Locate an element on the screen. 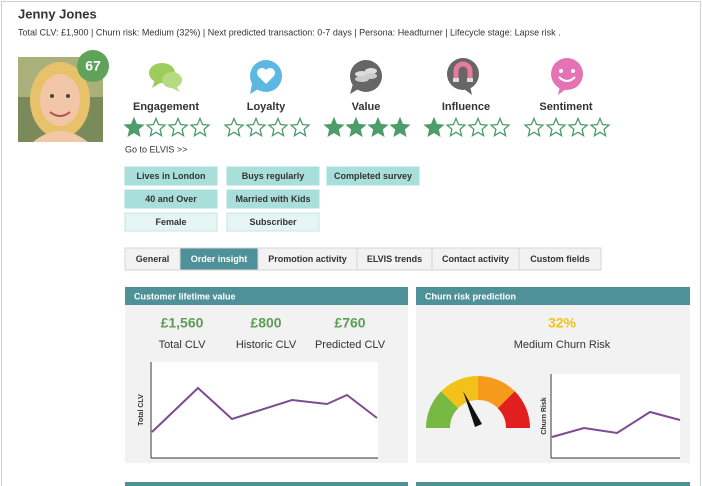  churn-chart is located at coordinates (615, 416).